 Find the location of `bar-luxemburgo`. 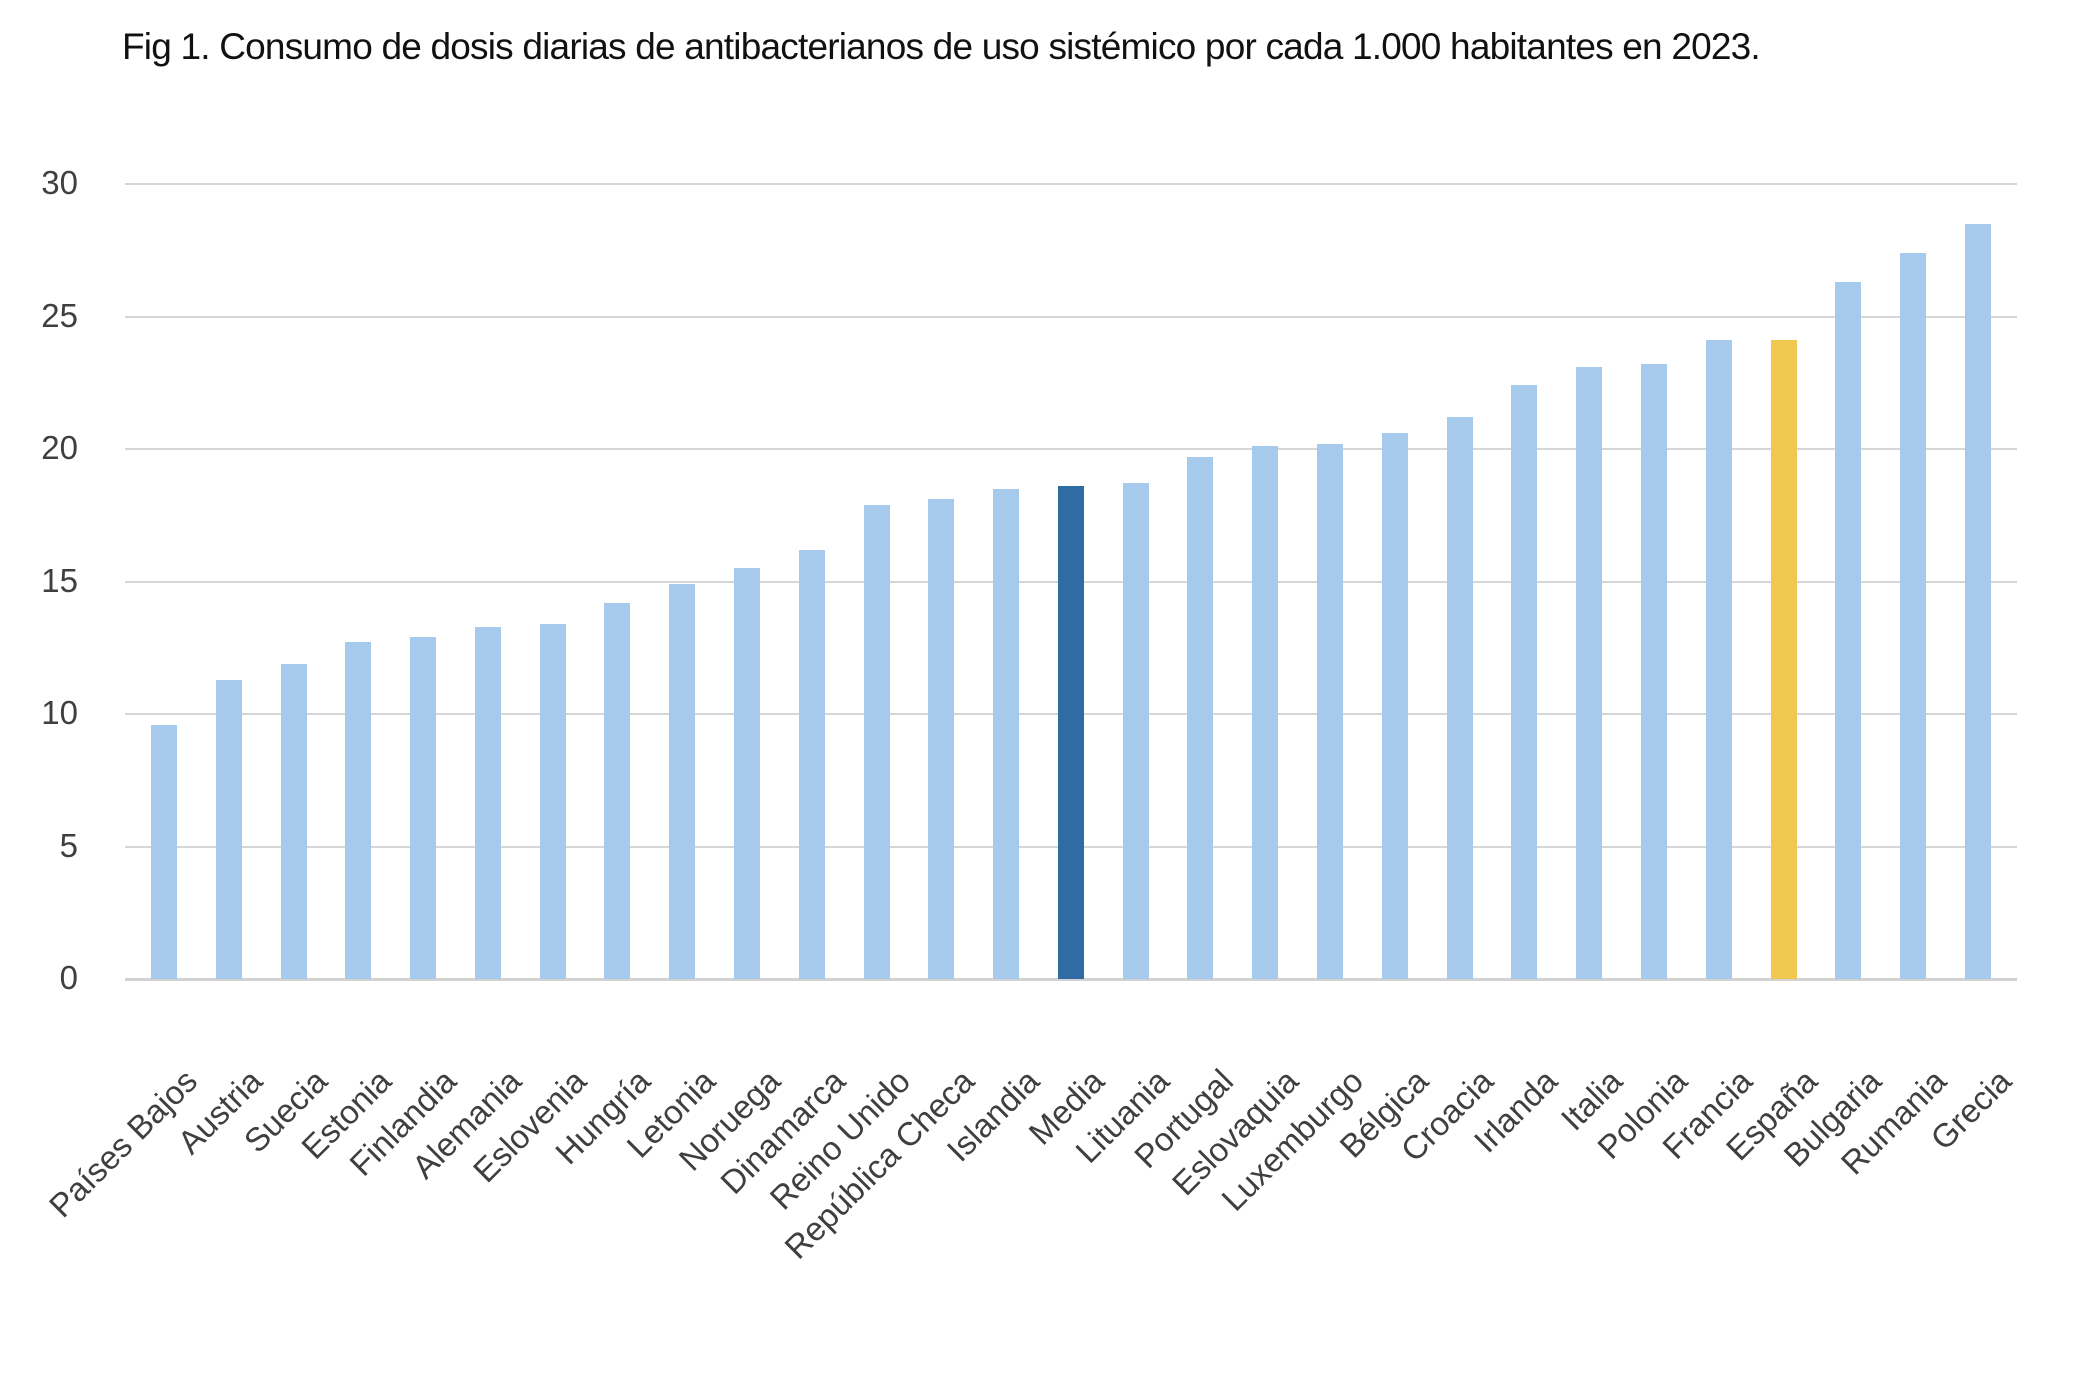

bar-luxemburgo is located at coordinates (1330, 711).